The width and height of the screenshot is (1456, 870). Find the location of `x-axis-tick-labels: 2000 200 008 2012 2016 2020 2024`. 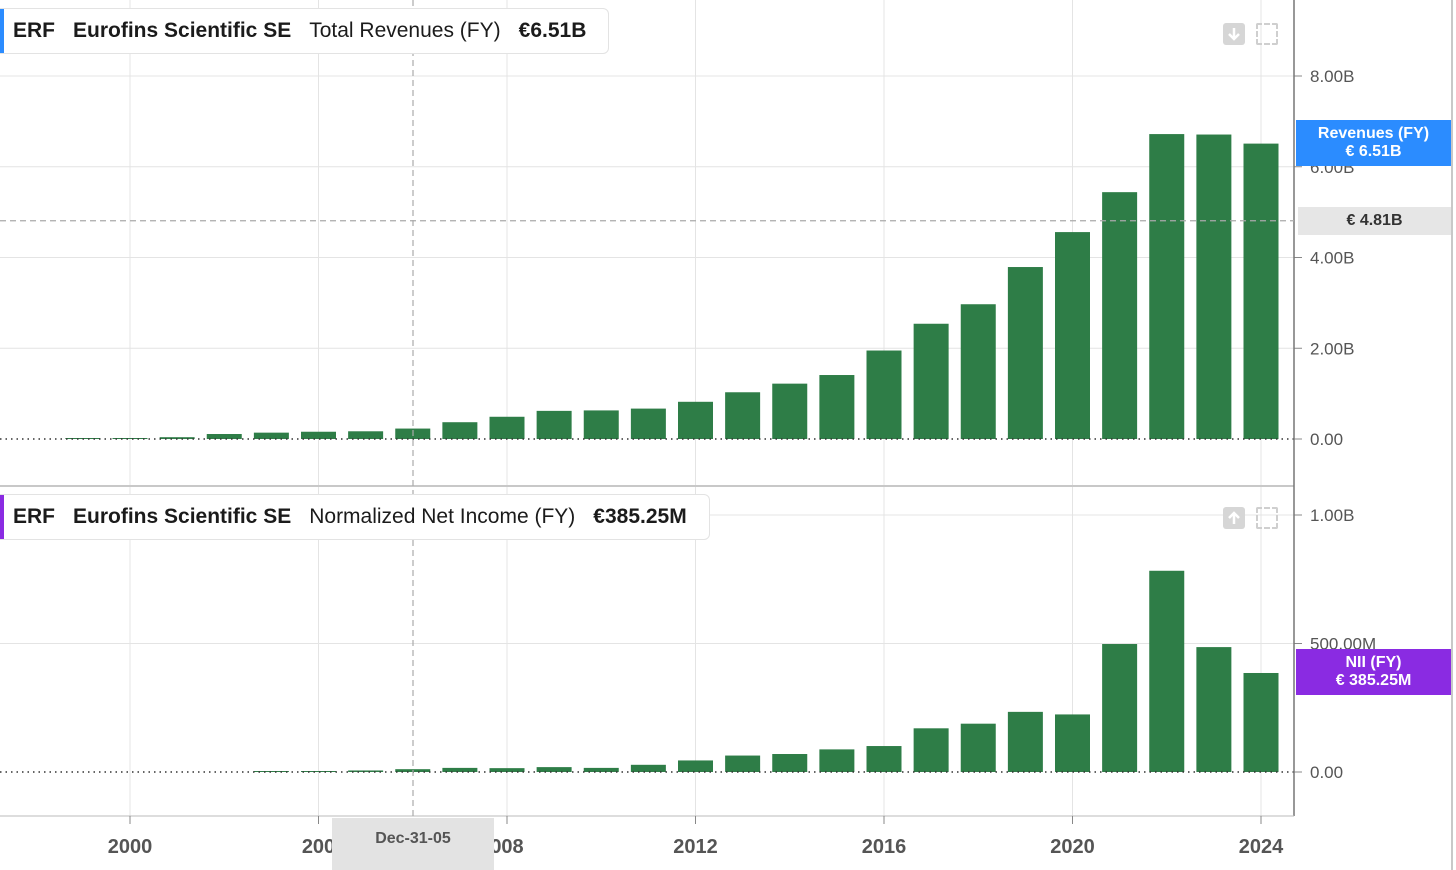

x-axis-tick-labels: 2000 200 008 2012 2016 2020 2024 is located at coordinates (696, 847).